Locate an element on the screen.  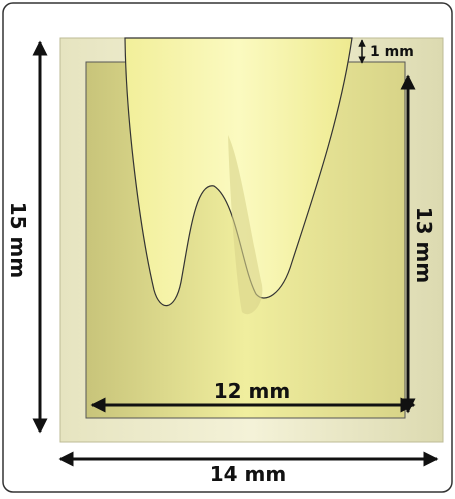
inner-height-label: 13 mm is located at coordinates (424, 245).